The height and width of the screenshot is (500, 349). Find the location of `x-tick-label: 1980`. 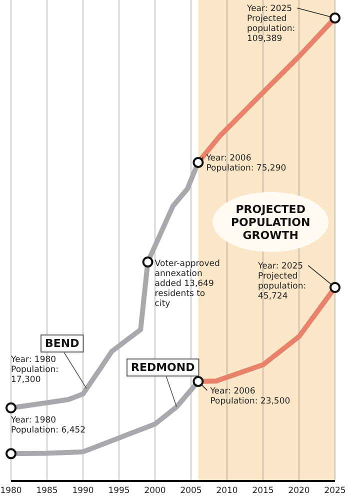

x-tick-label: 1980 is located at coordinates (11, 491).